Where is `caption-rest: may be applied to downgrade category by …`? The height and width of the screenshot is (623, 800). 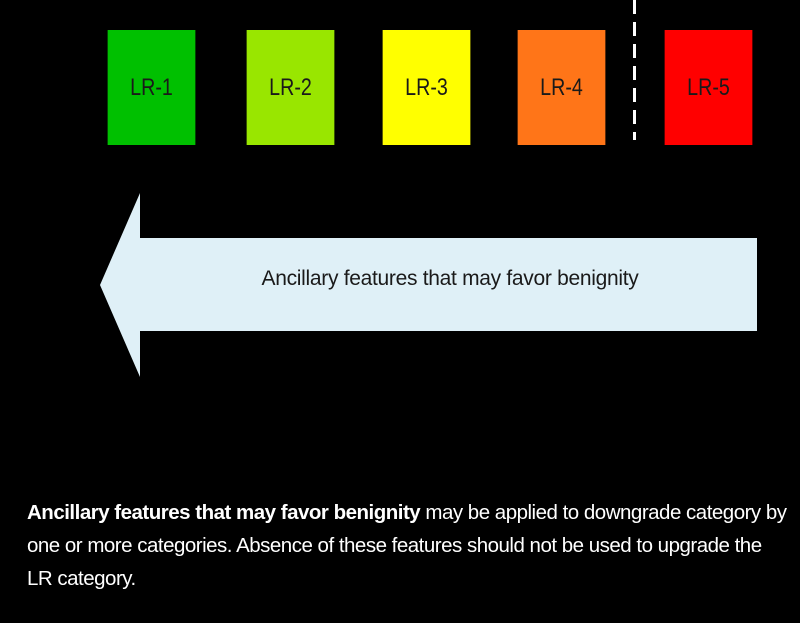 caption-rest: may be applied to downgrade category by … is located at coordinates (407, 545).